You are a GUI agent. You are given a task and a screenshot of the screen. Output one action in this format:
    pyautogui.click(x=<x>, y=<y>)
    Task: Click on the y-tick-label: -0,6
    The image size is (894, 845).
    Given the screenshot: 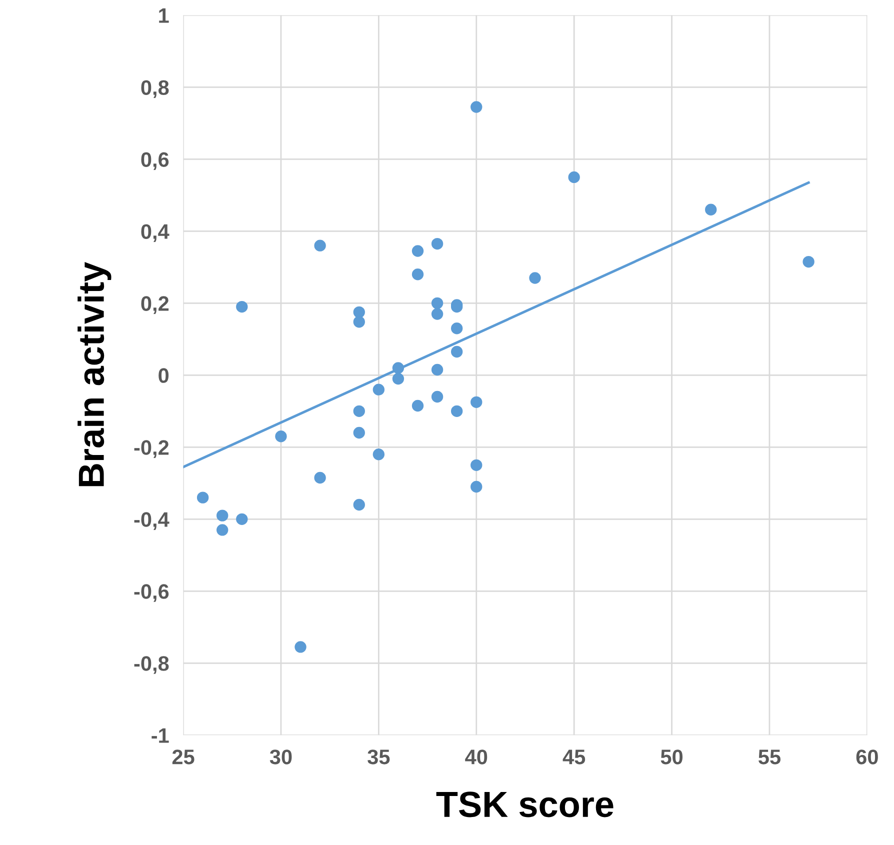 What is the action you would take?
    pyautogui.click(x=151, y=593)
    